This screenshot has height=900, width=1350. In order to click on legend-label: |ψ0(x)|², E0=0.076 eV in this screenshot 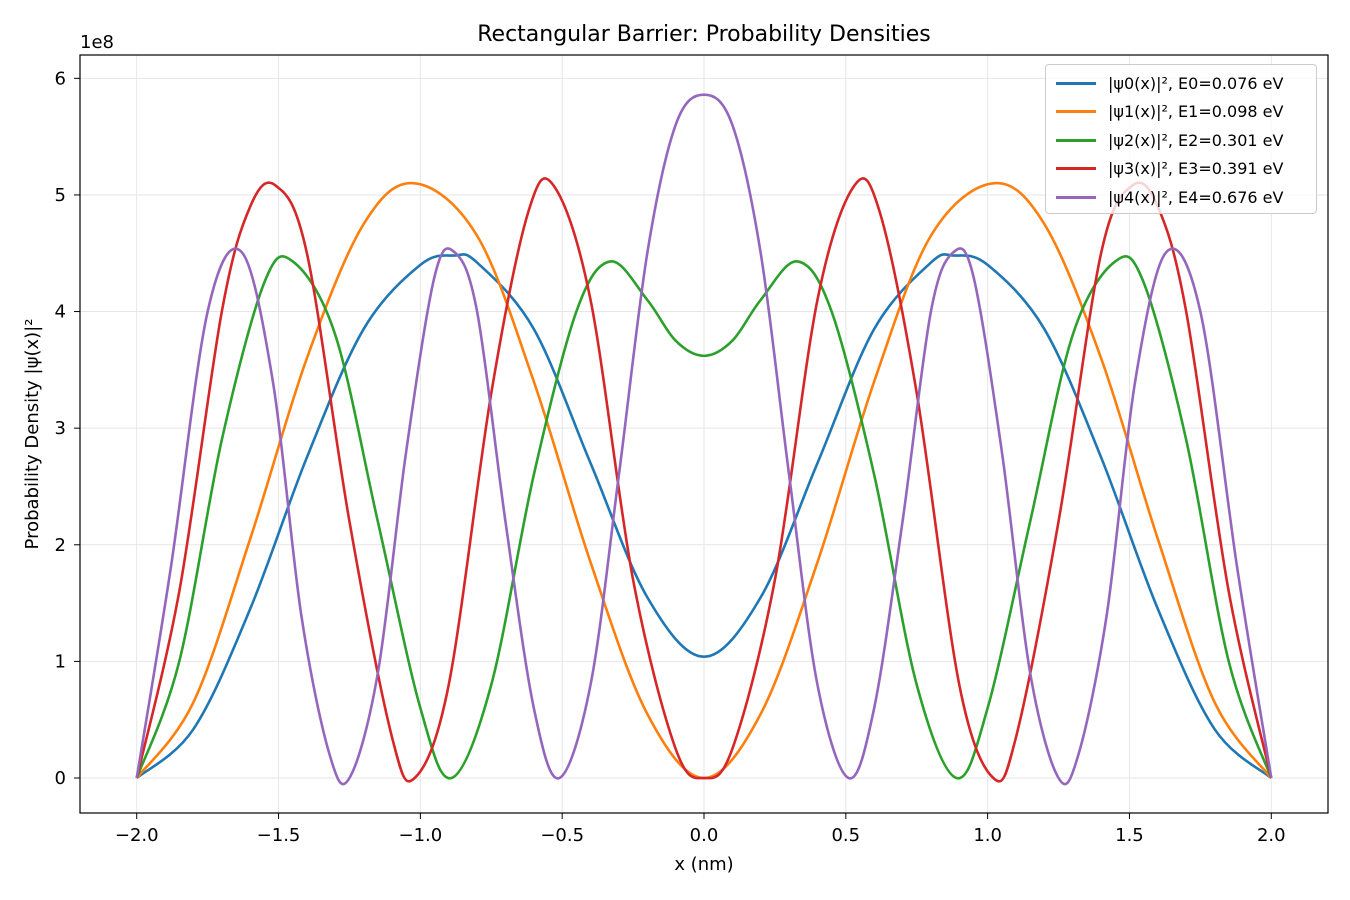, I will do `click(1196, 83)`.